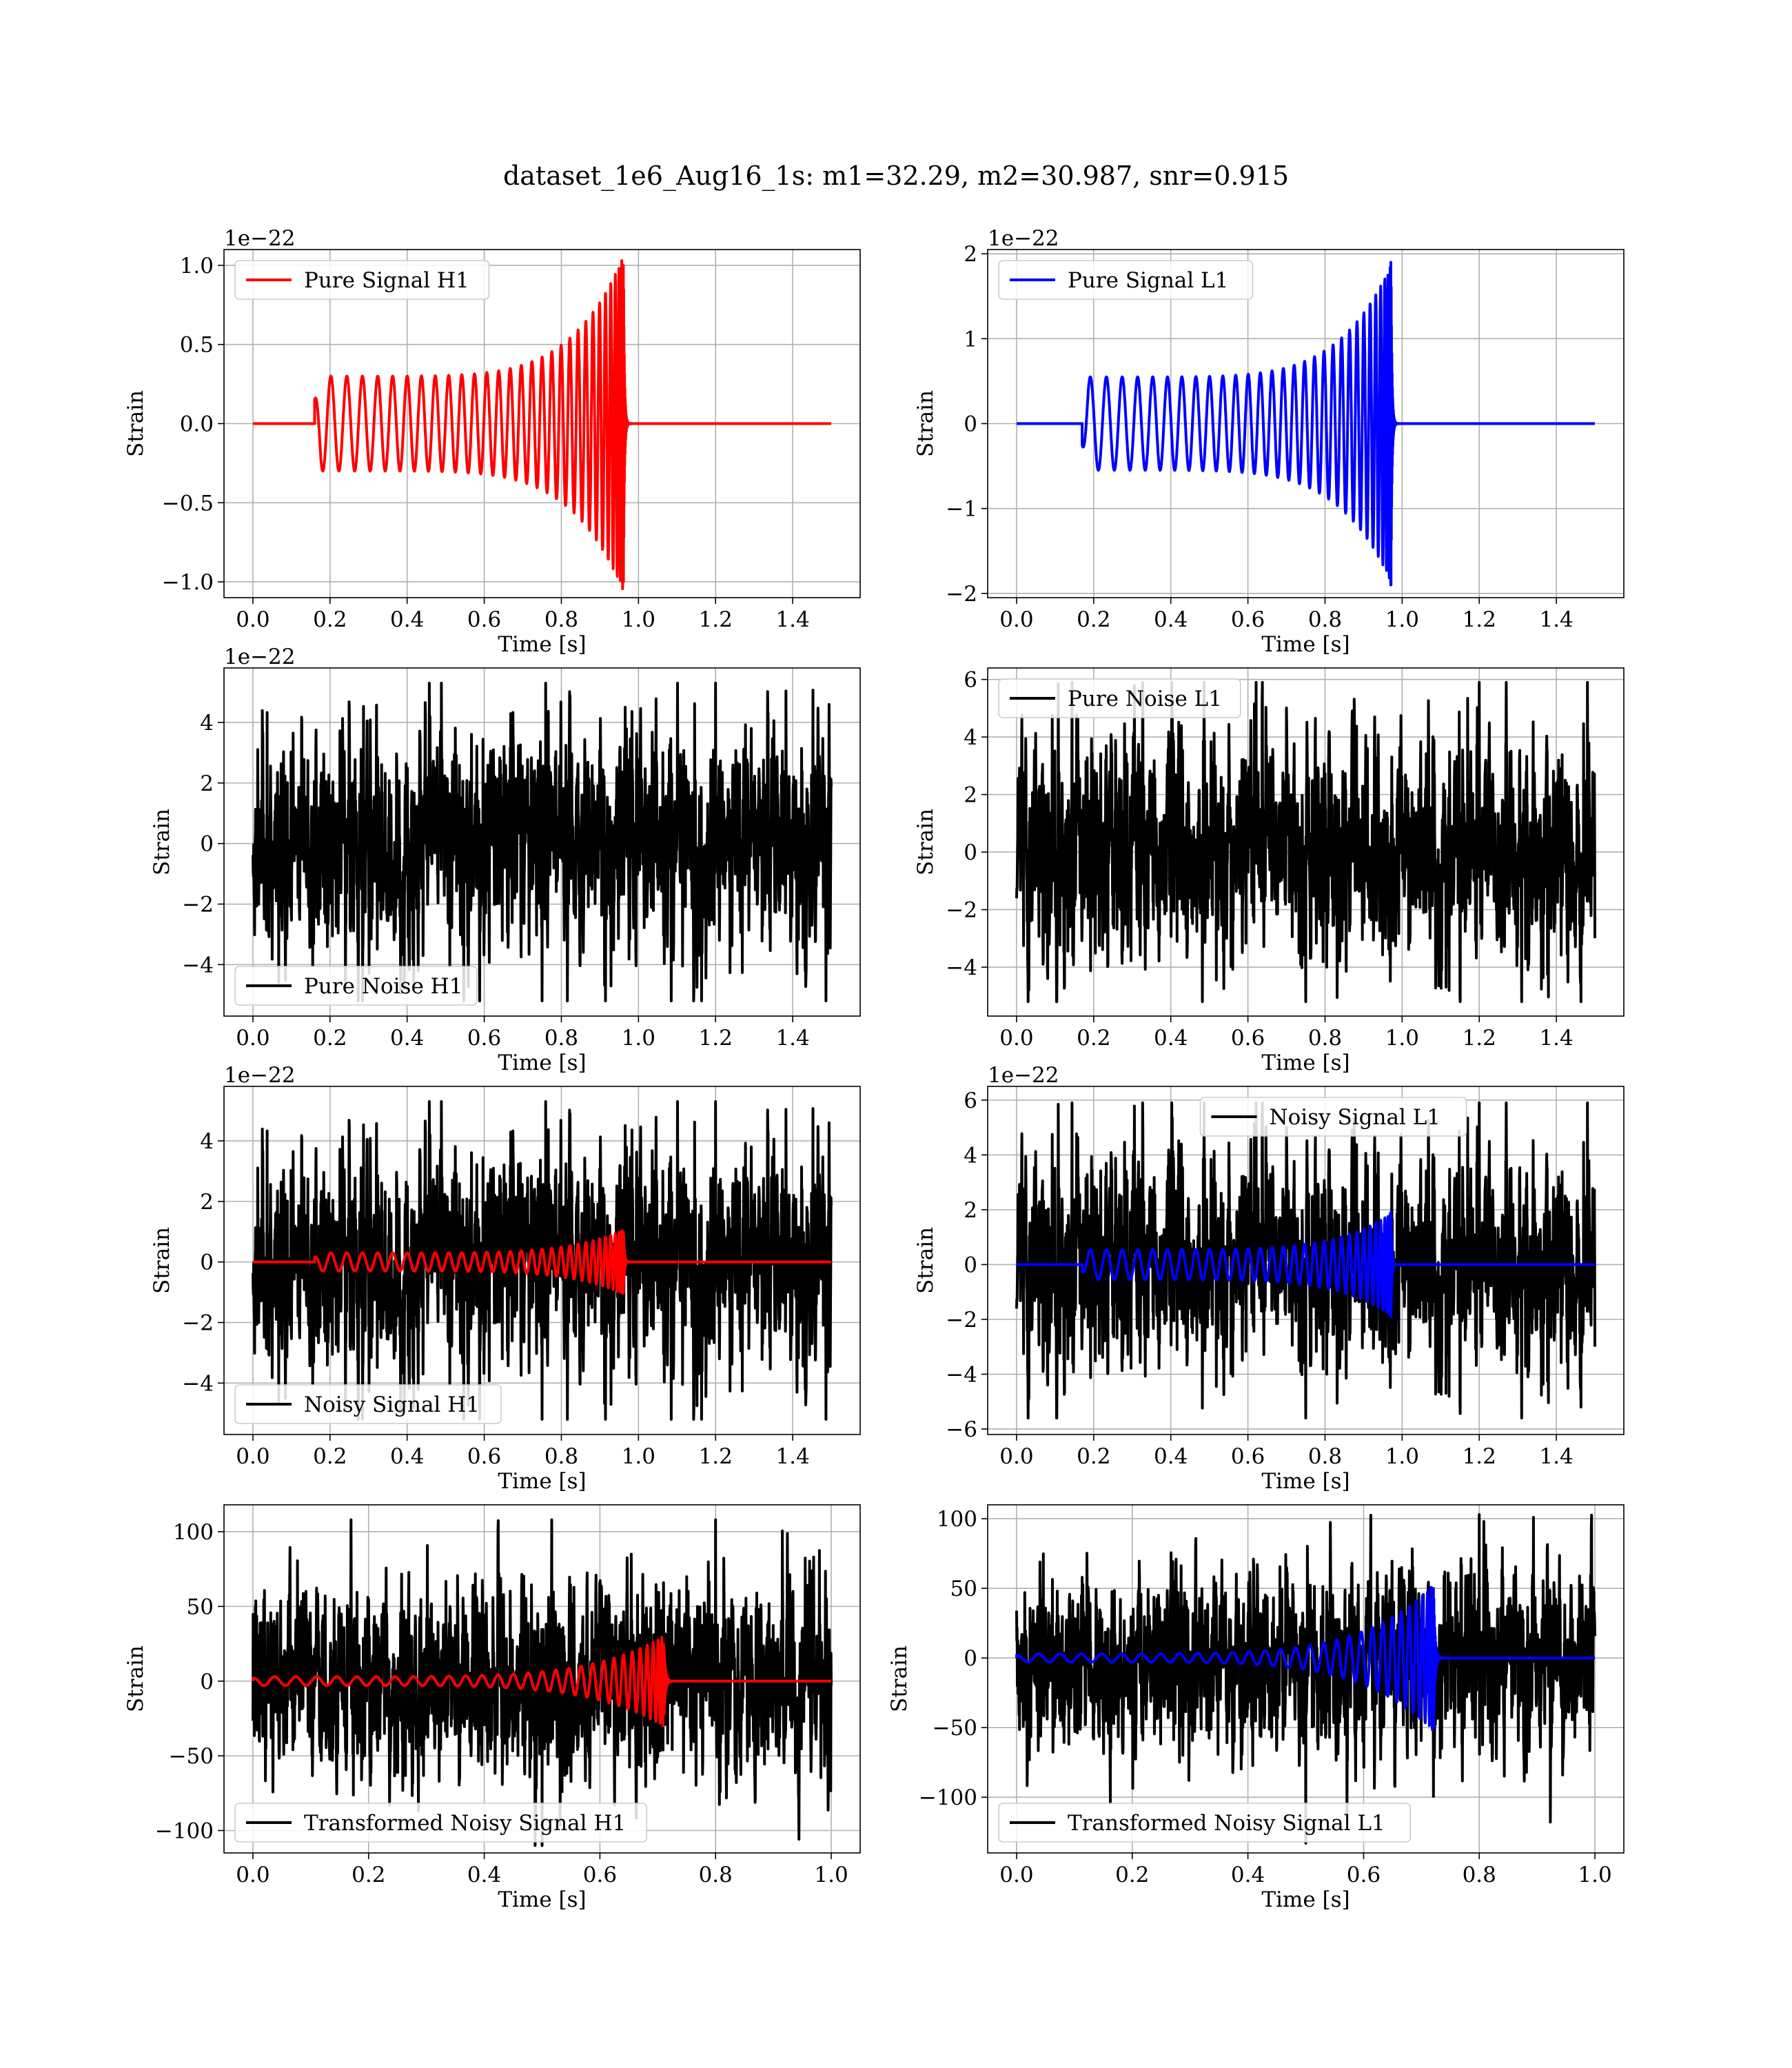  Describe the element at coordinates (1126, 280) in the screenshot. I see `legend: Pure Signal L1` at that location.